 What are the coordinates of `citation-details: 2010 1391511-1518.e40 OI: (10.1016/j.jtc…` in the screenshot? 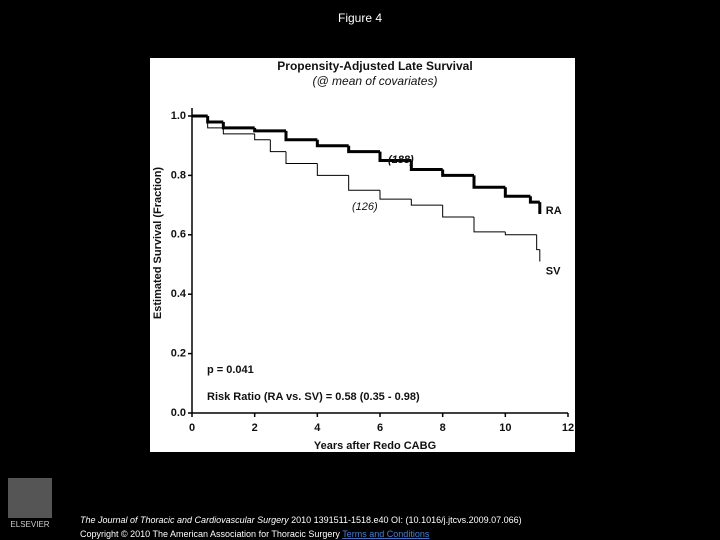 It's located at (406, 520).